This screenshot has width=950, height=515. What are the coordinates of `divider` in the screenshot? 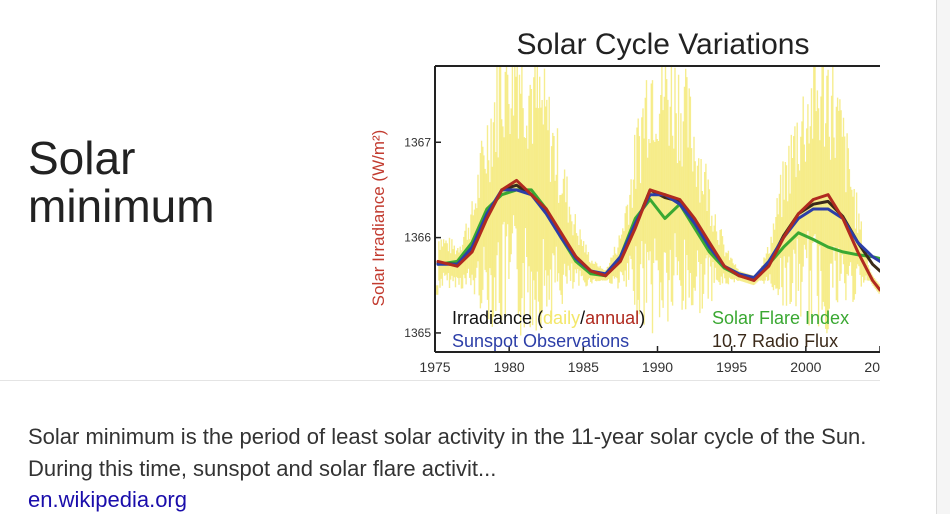 It's located at (440, 380).